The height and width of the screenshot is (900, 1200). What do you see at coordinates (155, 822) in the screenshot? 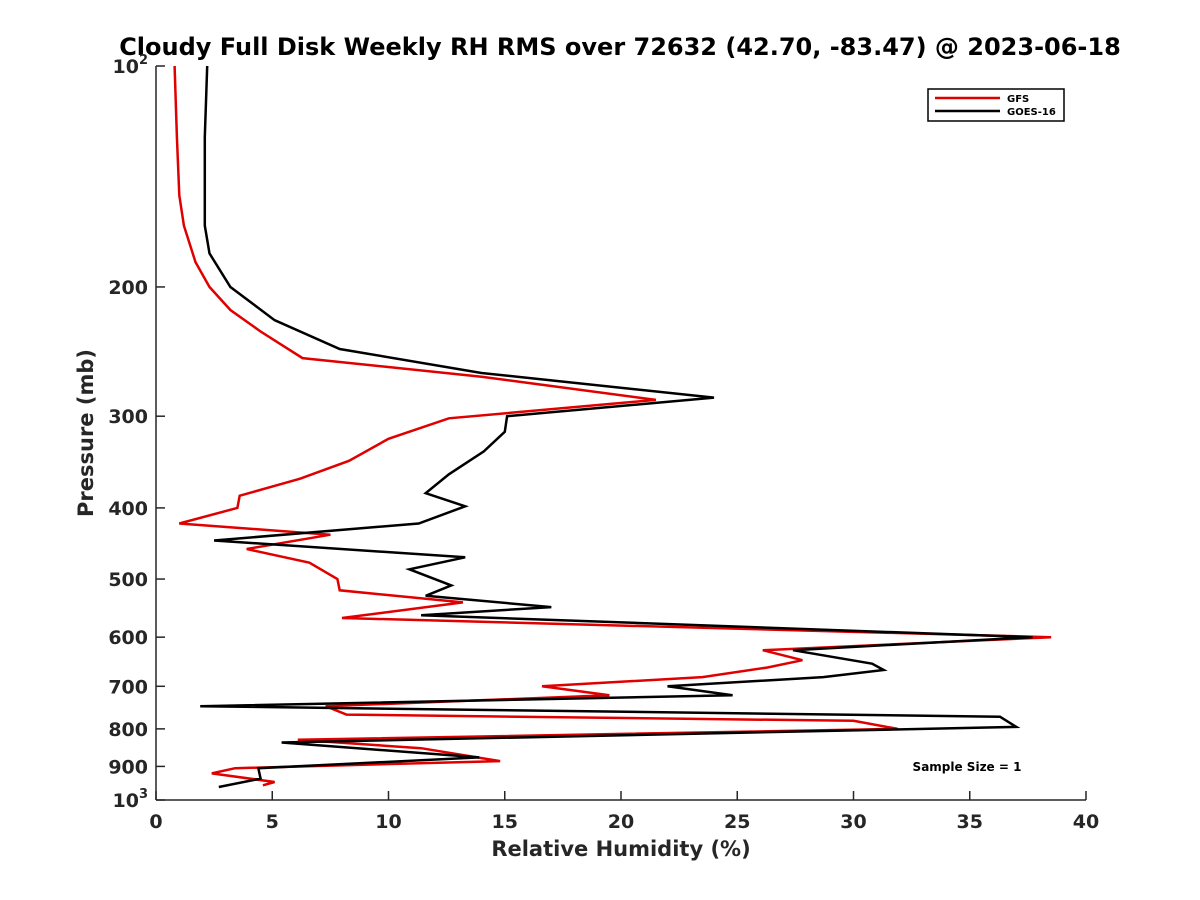
I see `x-tick-label: 0` at bounding box center [155, 822].